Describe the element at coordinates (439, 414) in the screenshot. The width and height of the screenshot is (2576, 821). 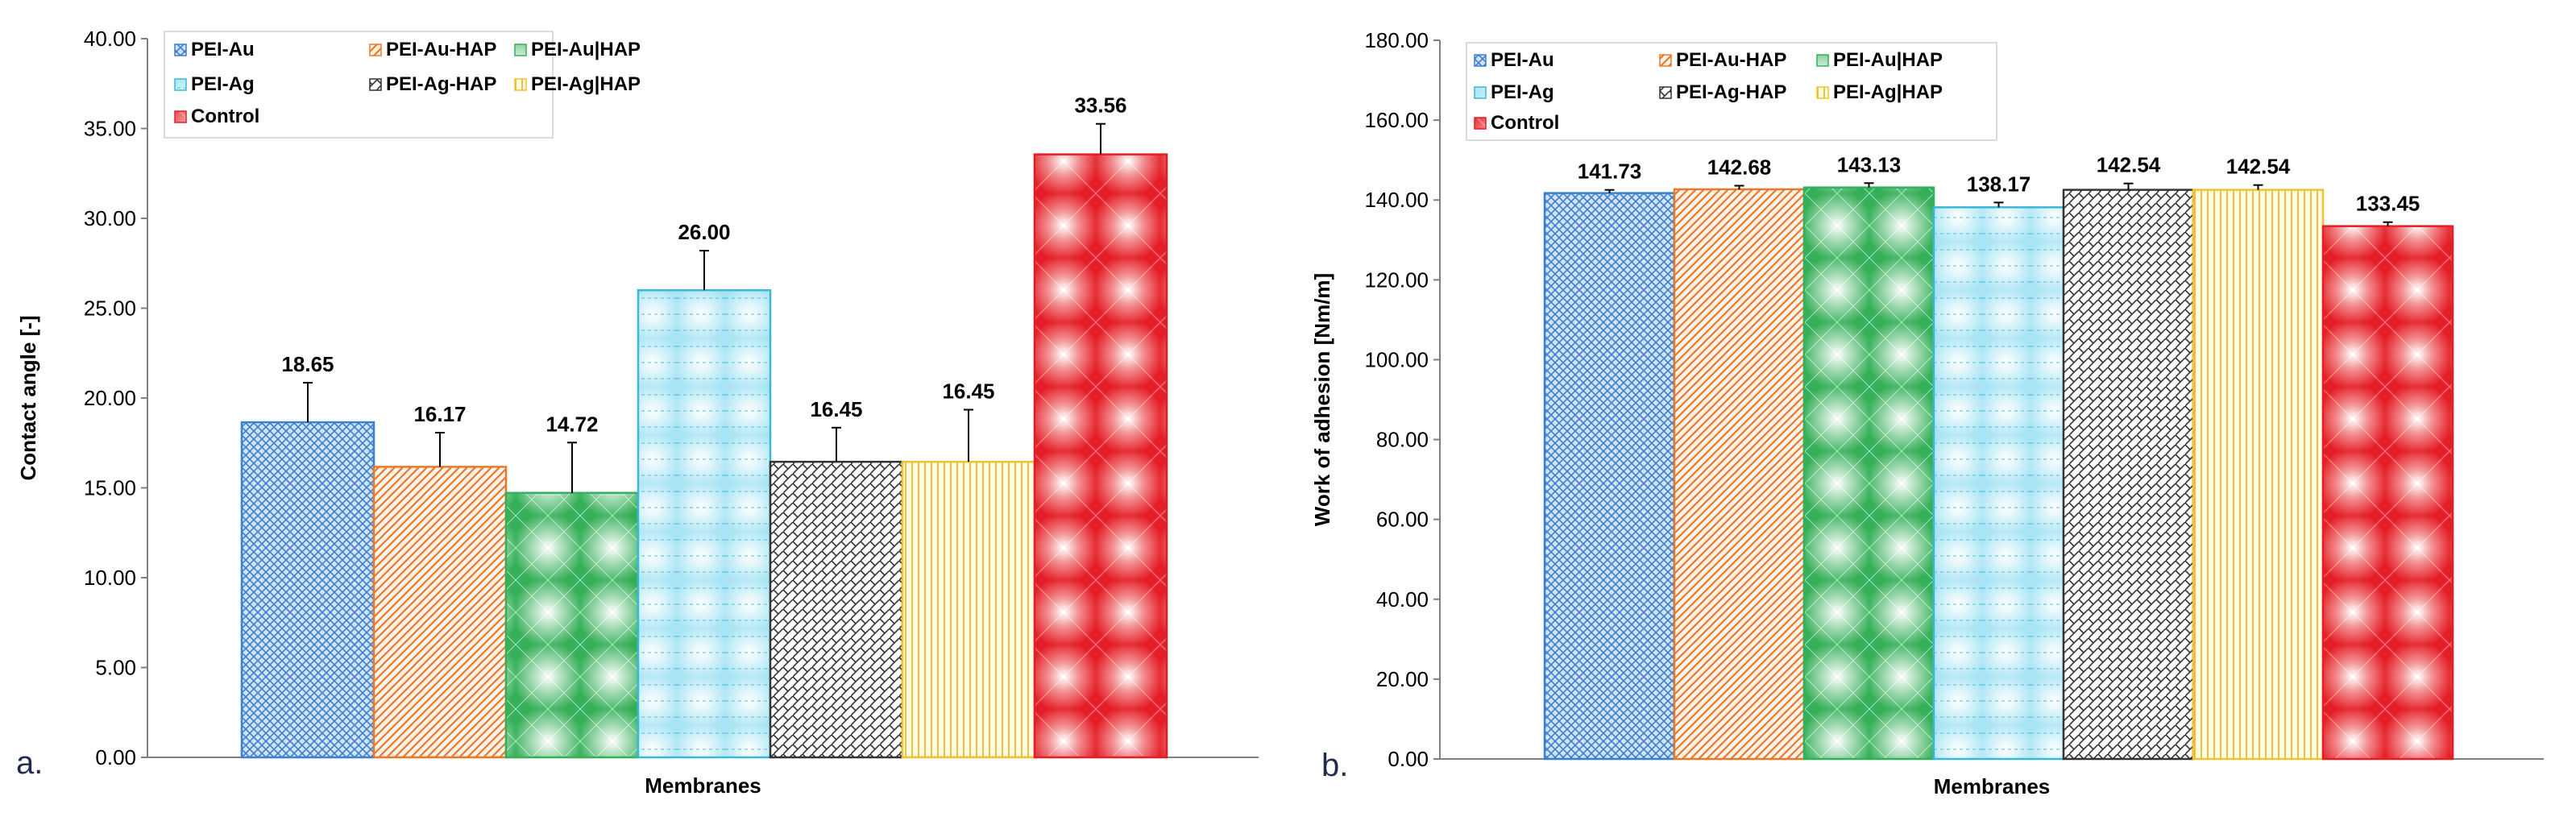
I see `data-label: 16.17` at that location.